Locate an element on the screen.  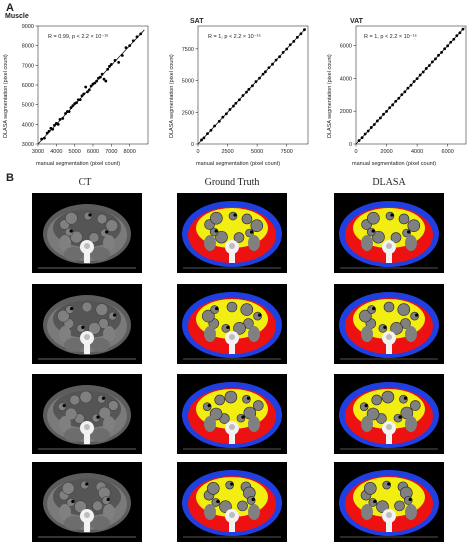
y-tick-label: 0 is located at coordinates (192, 145).